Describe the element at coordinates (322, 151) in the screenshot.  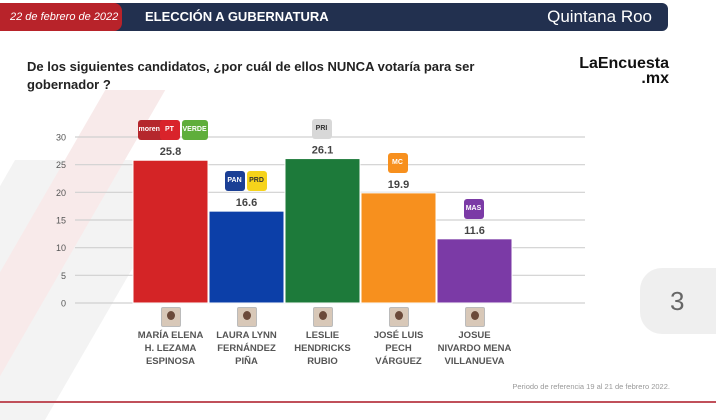
I see `value-label: 26.1` at that location.